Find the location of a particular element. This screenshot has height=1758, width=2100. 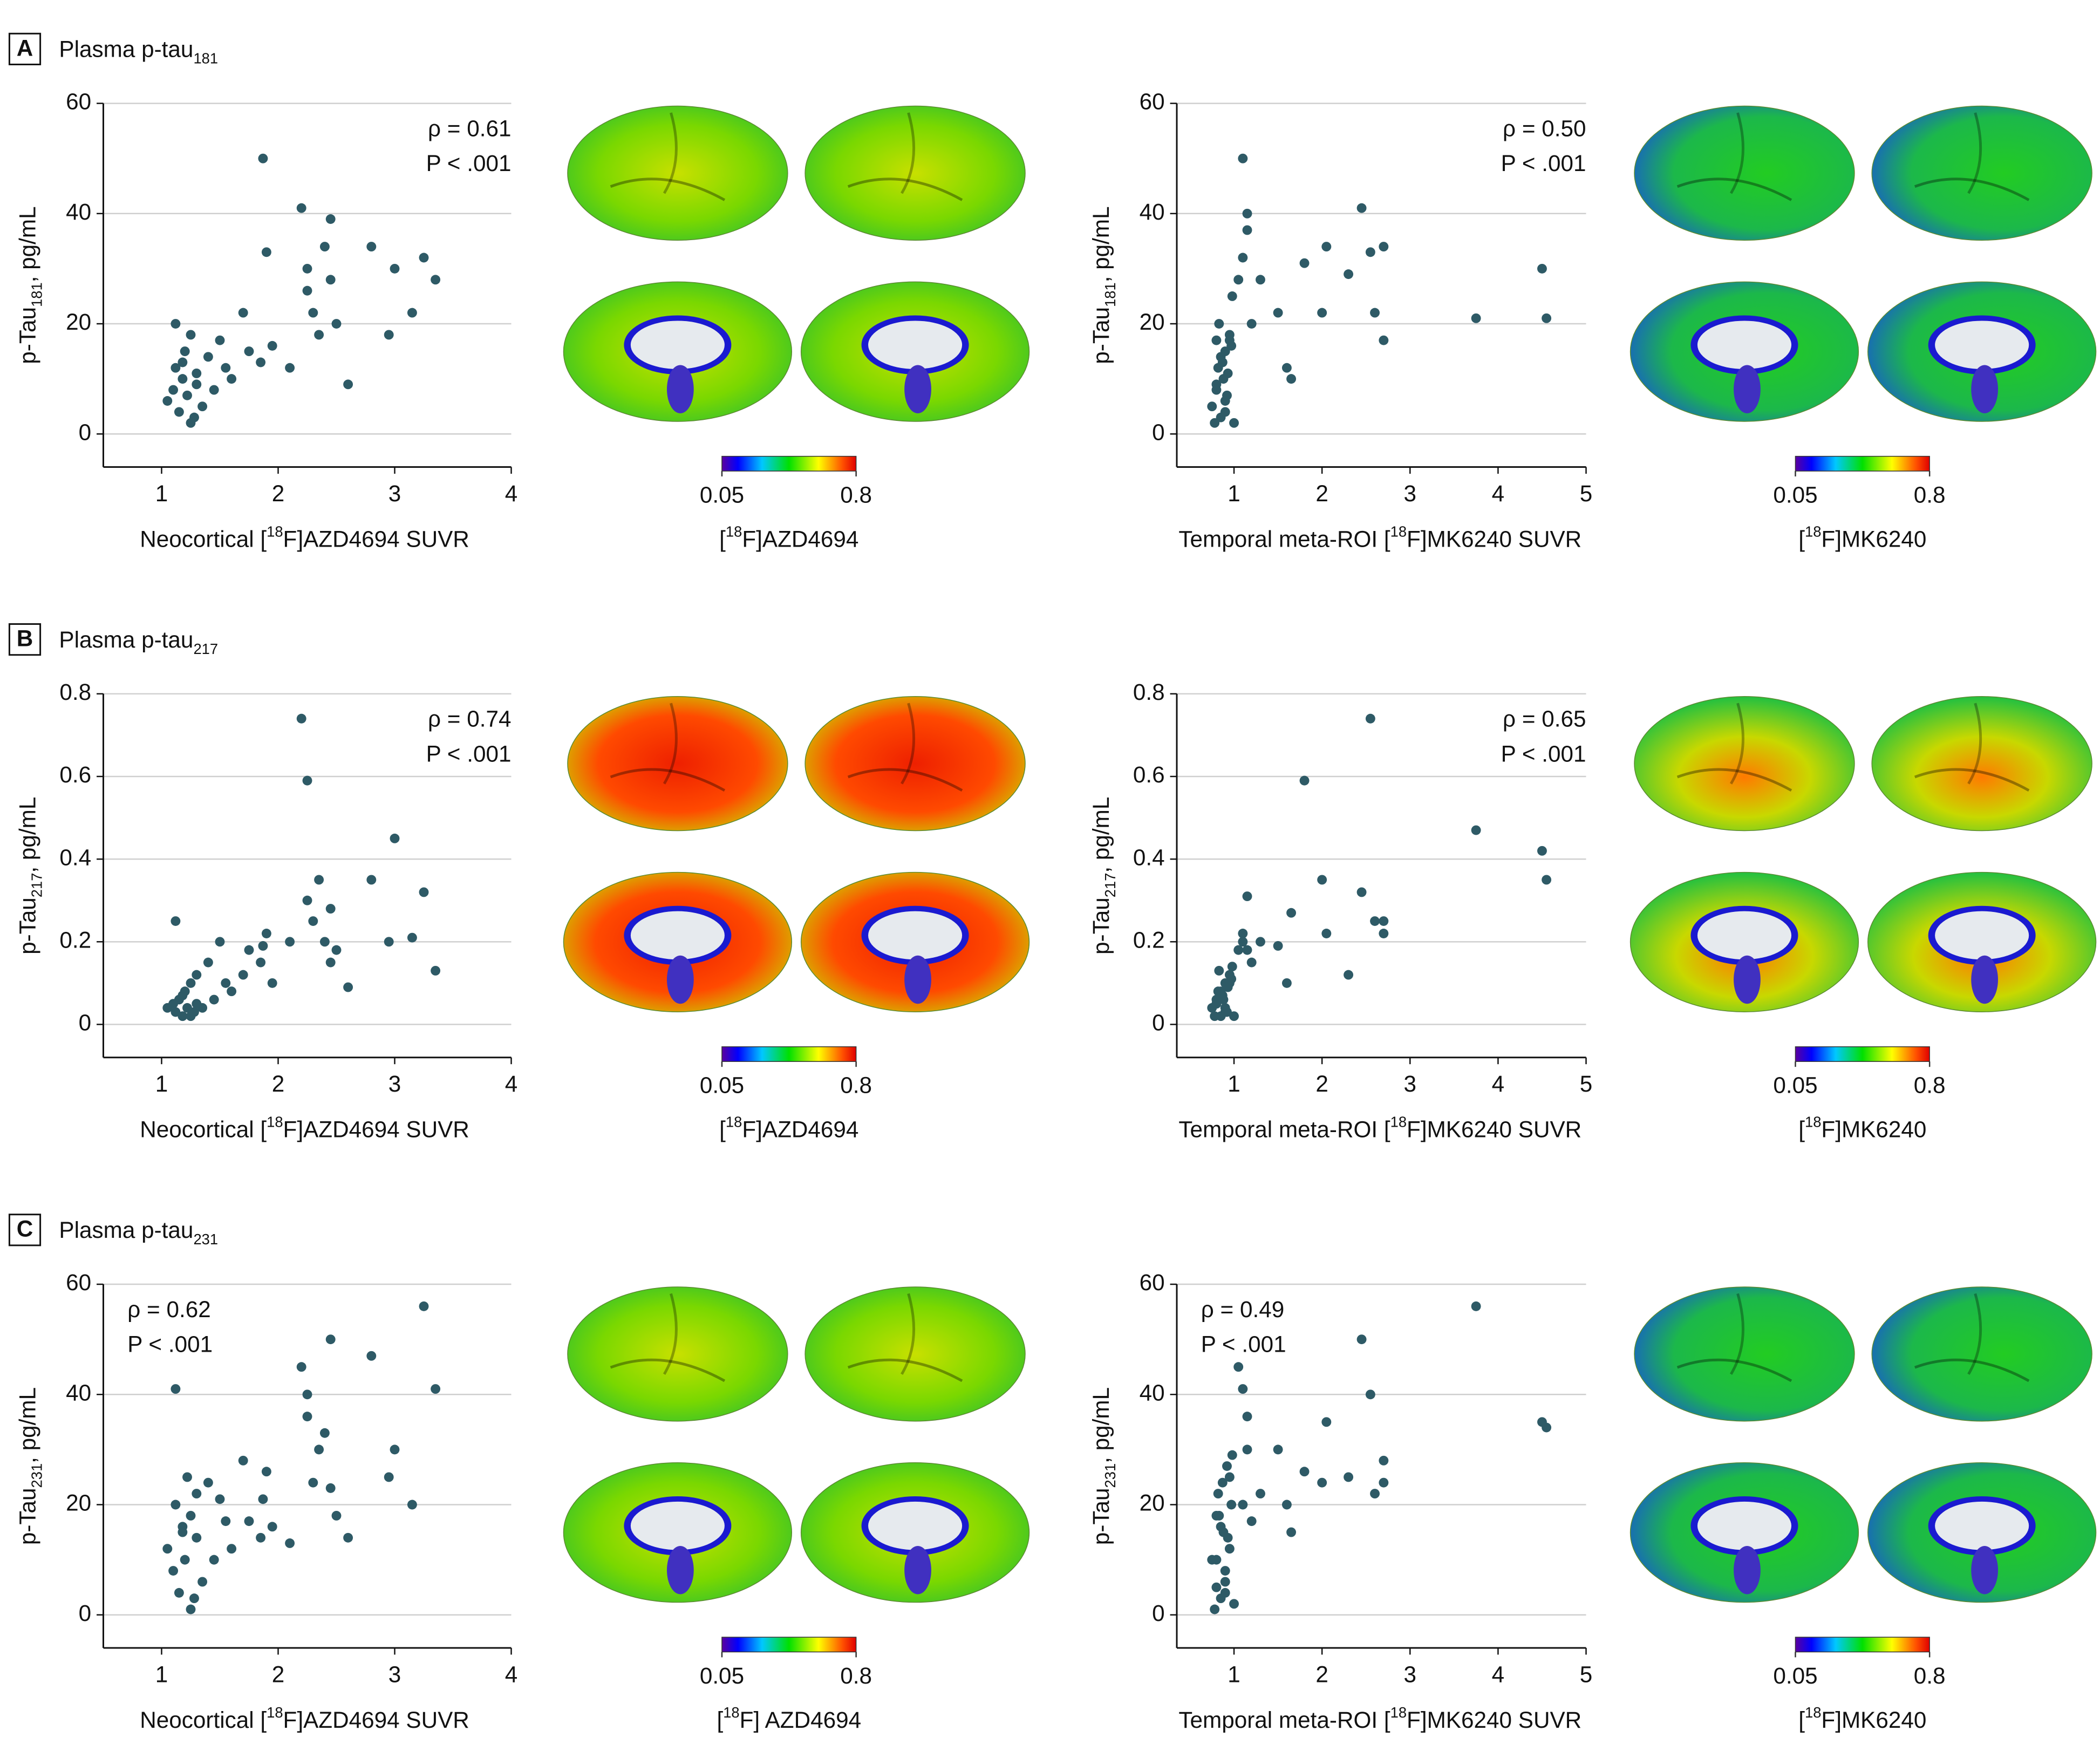

y-axis-label: p-Tau231, pg/mL is located at coordinates (30, 1466).